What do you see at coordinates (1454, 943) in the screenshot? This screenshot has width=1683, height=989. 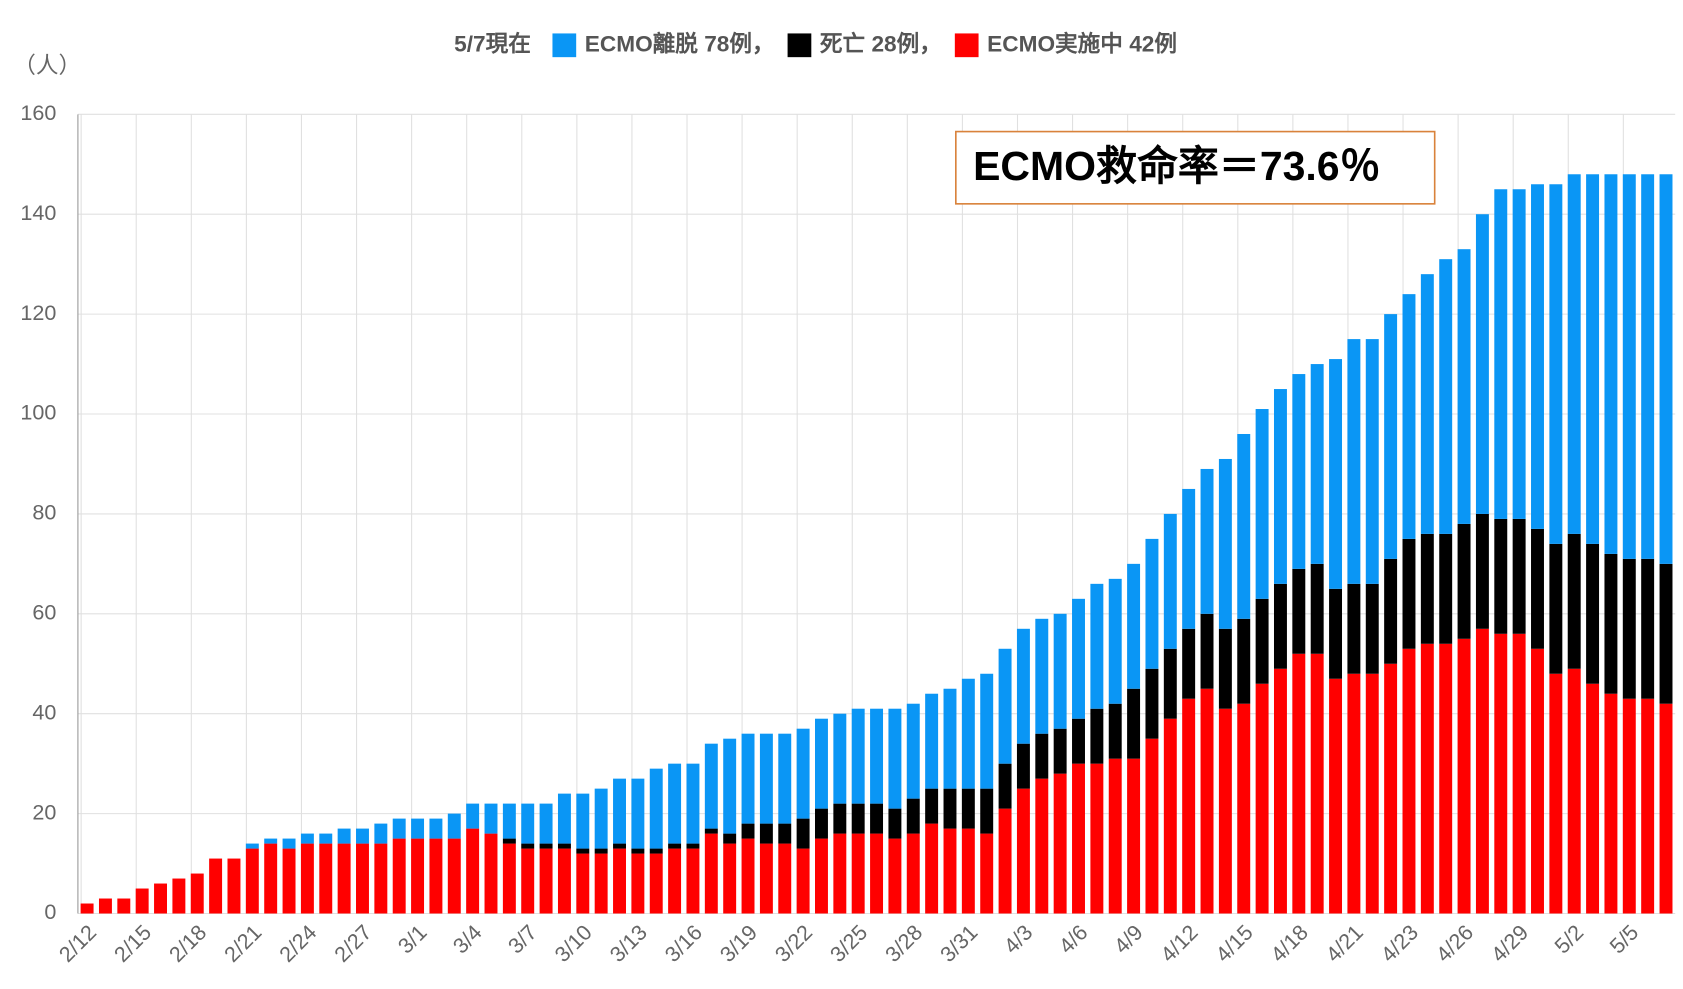 I see `x-tick-label: 4/26` at bounding box center [1454, 943].